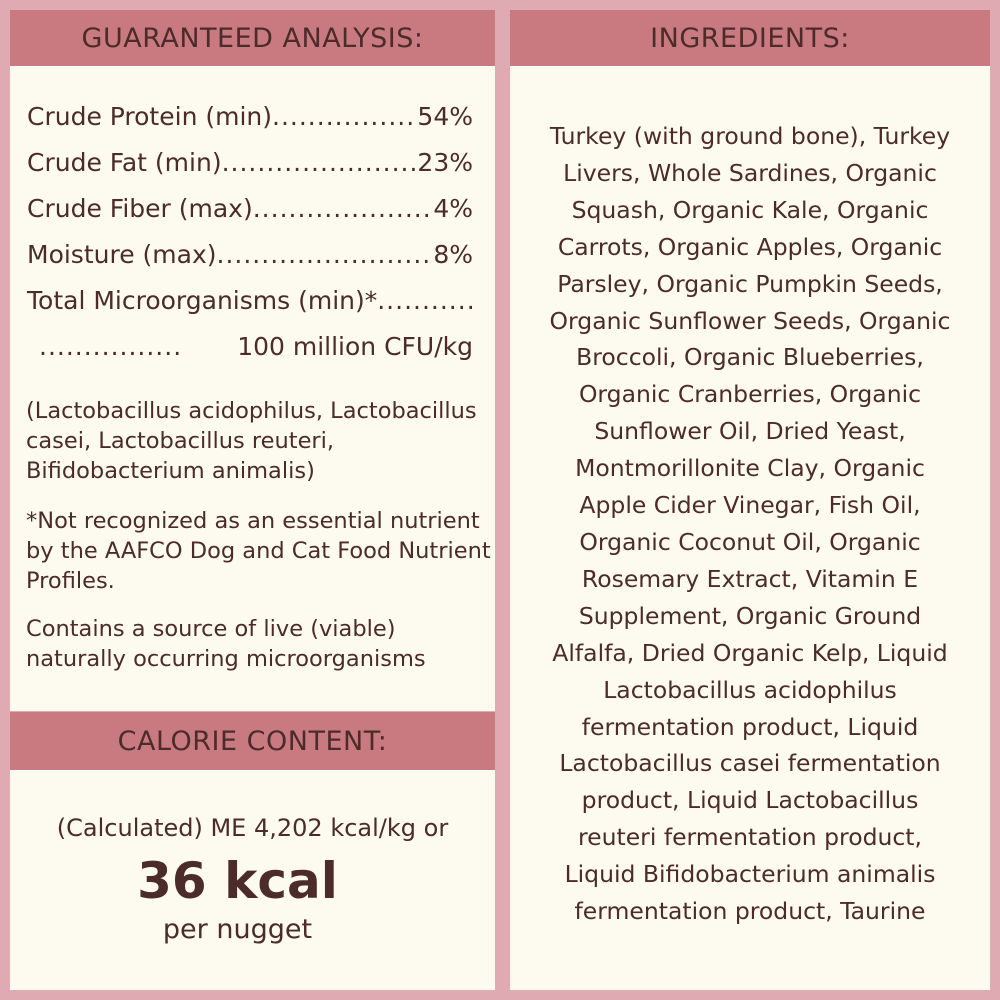 Image resolution: width=1000 pixels, height=1000 pixels. I want to click on ingredients-line: Montmorillonite Clay, Organic, so click(750, 468).